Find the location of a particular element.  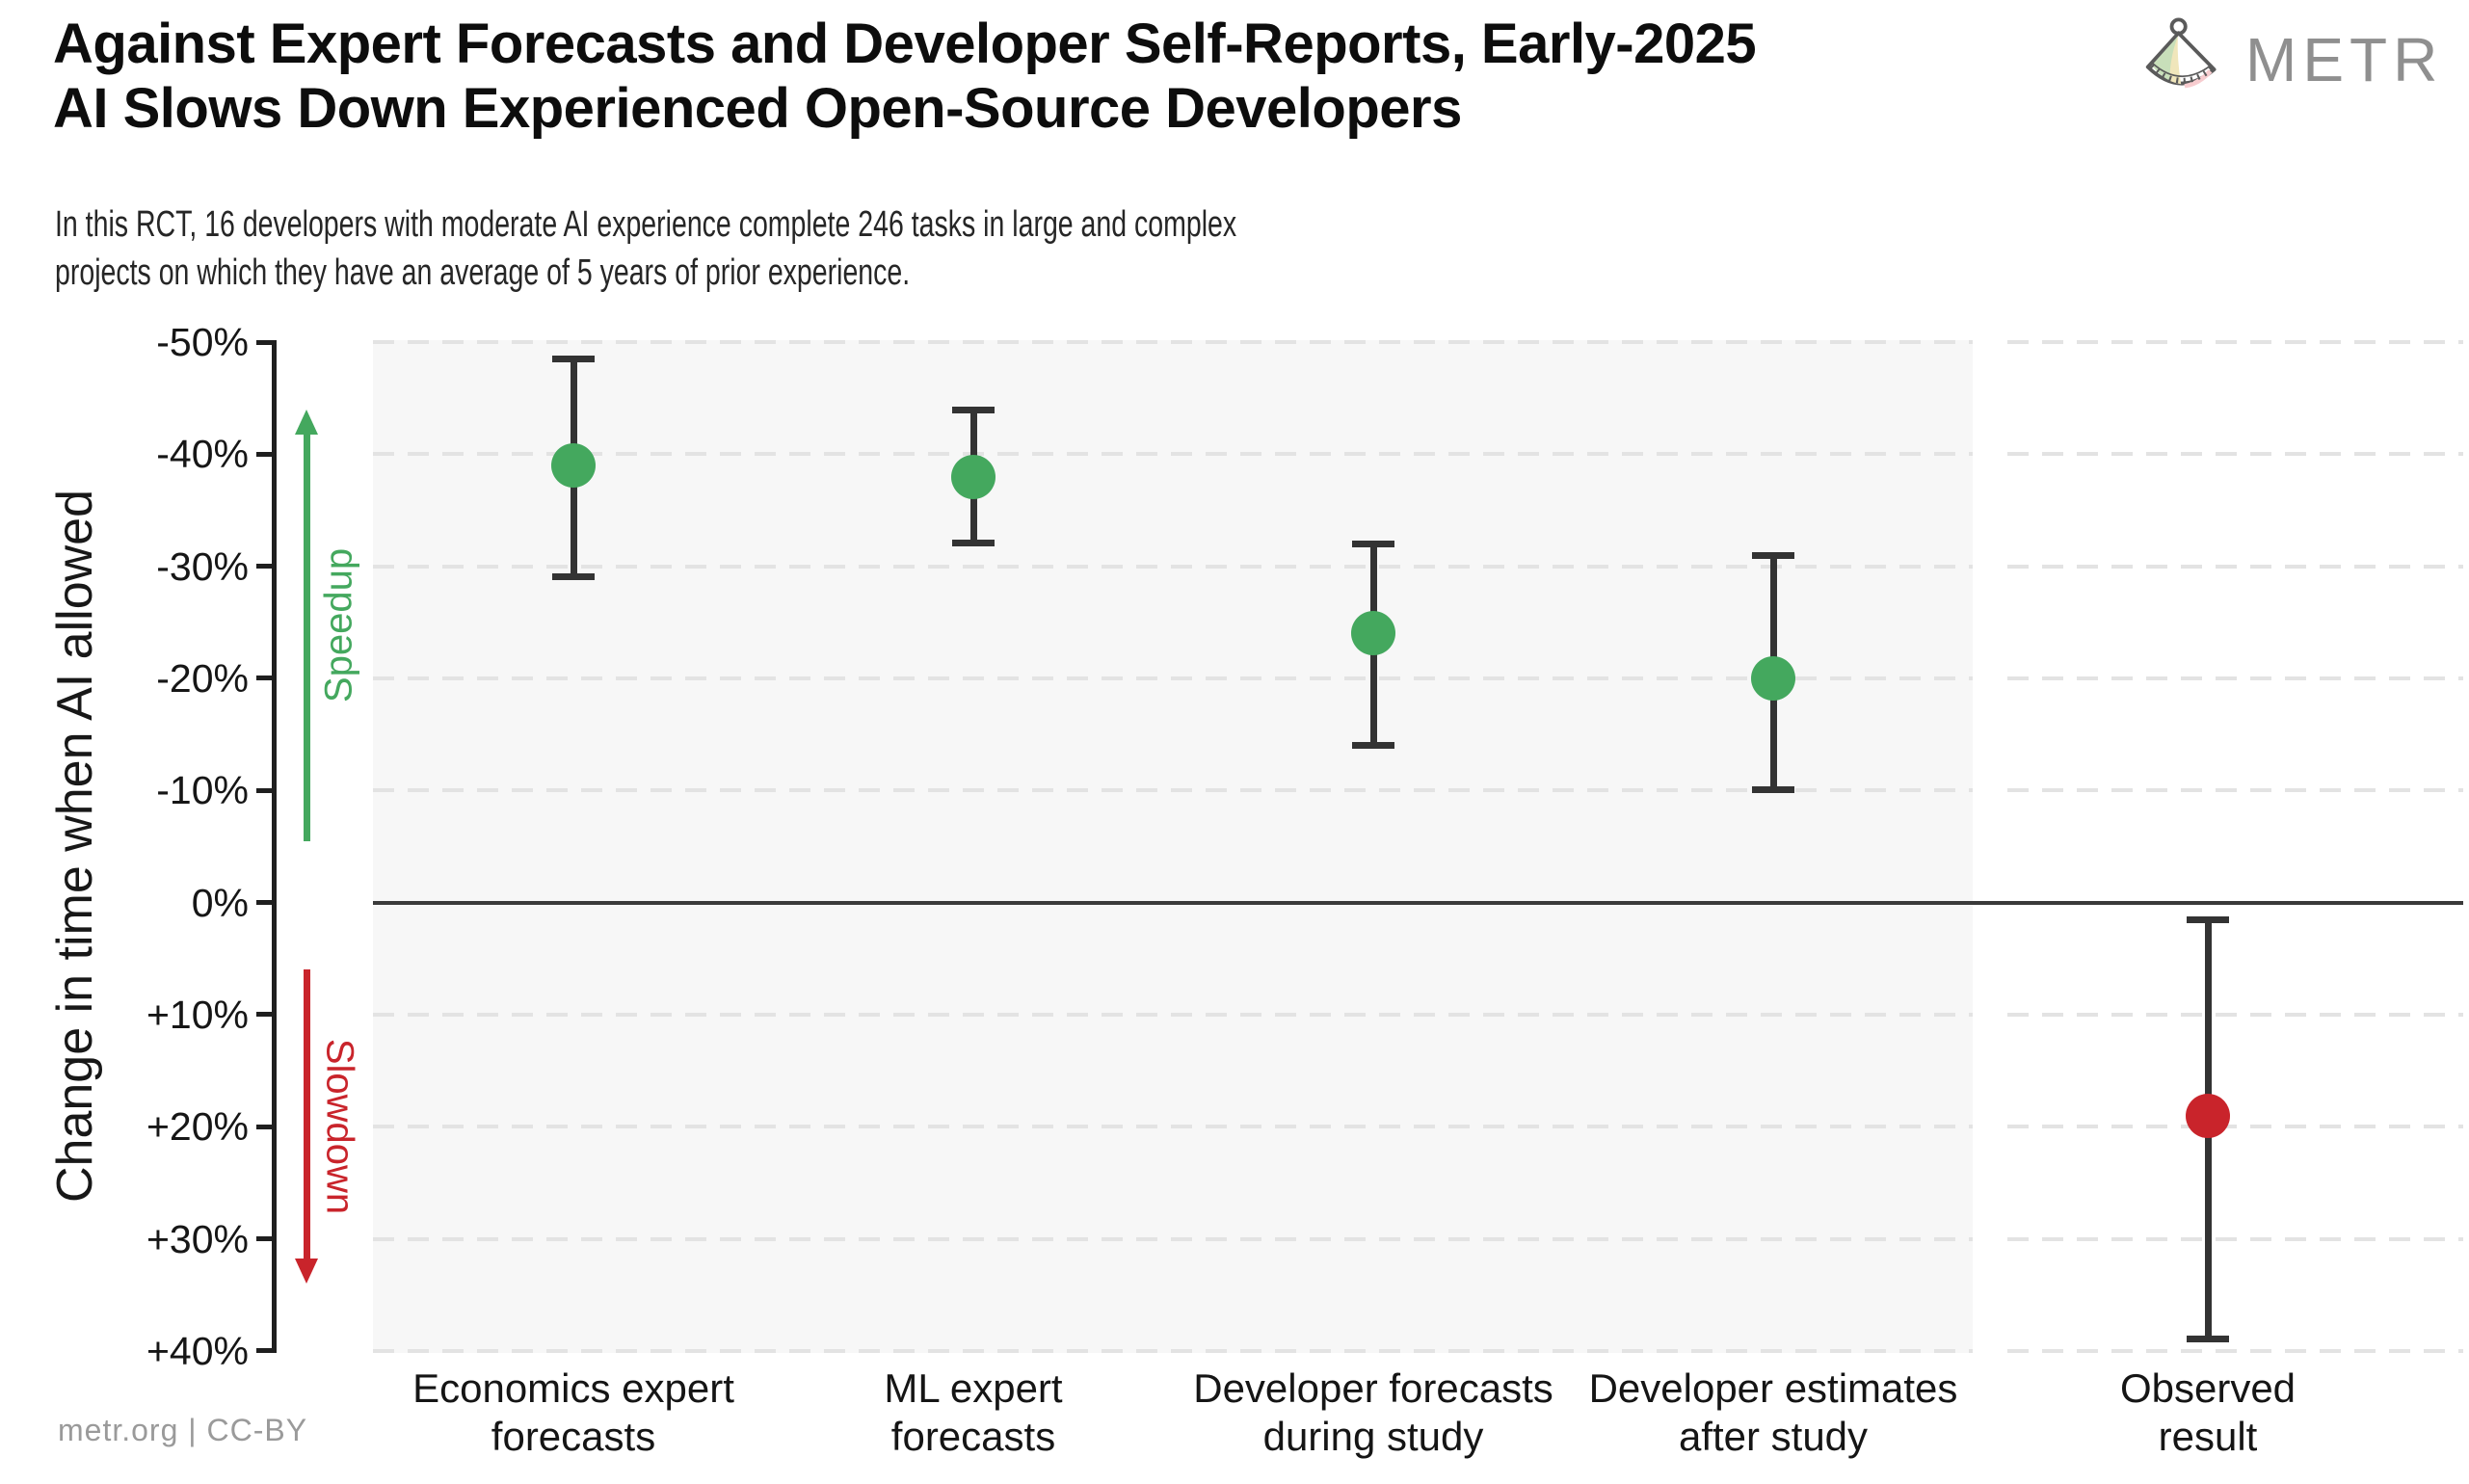

x-category-label: ML expert forecasts is located at coordinates (973, 1413).